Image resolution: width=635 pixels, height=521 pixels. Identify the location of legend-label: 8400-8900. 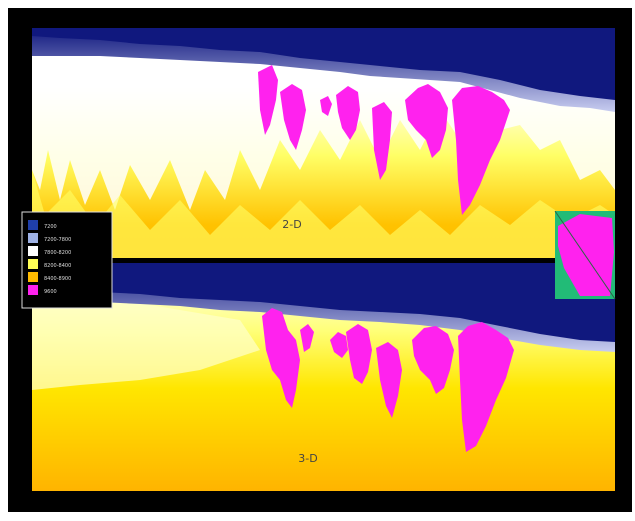
(57, 279).